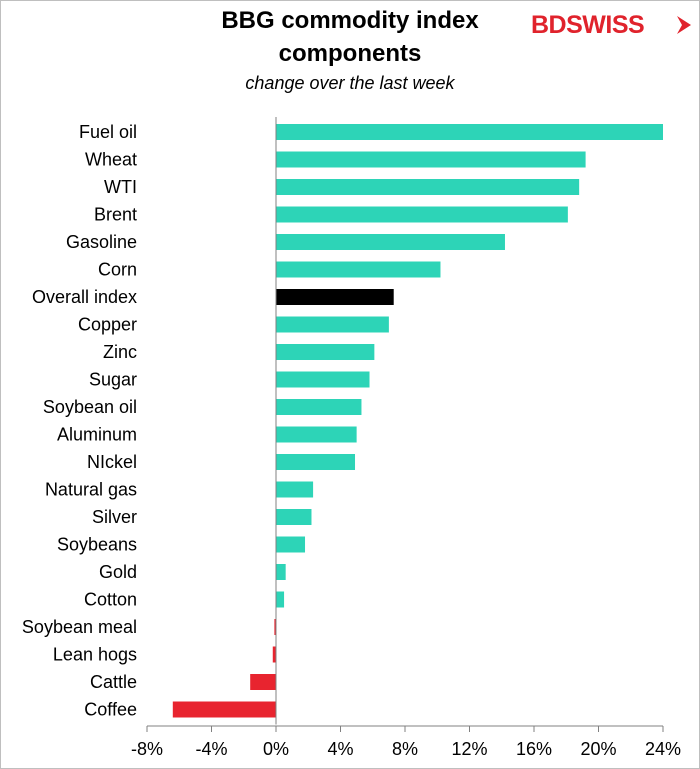  What do you see at coordinates (291, 544) in the screenshot?
I see `bar-soybeans` at bounding box center [291, 544].